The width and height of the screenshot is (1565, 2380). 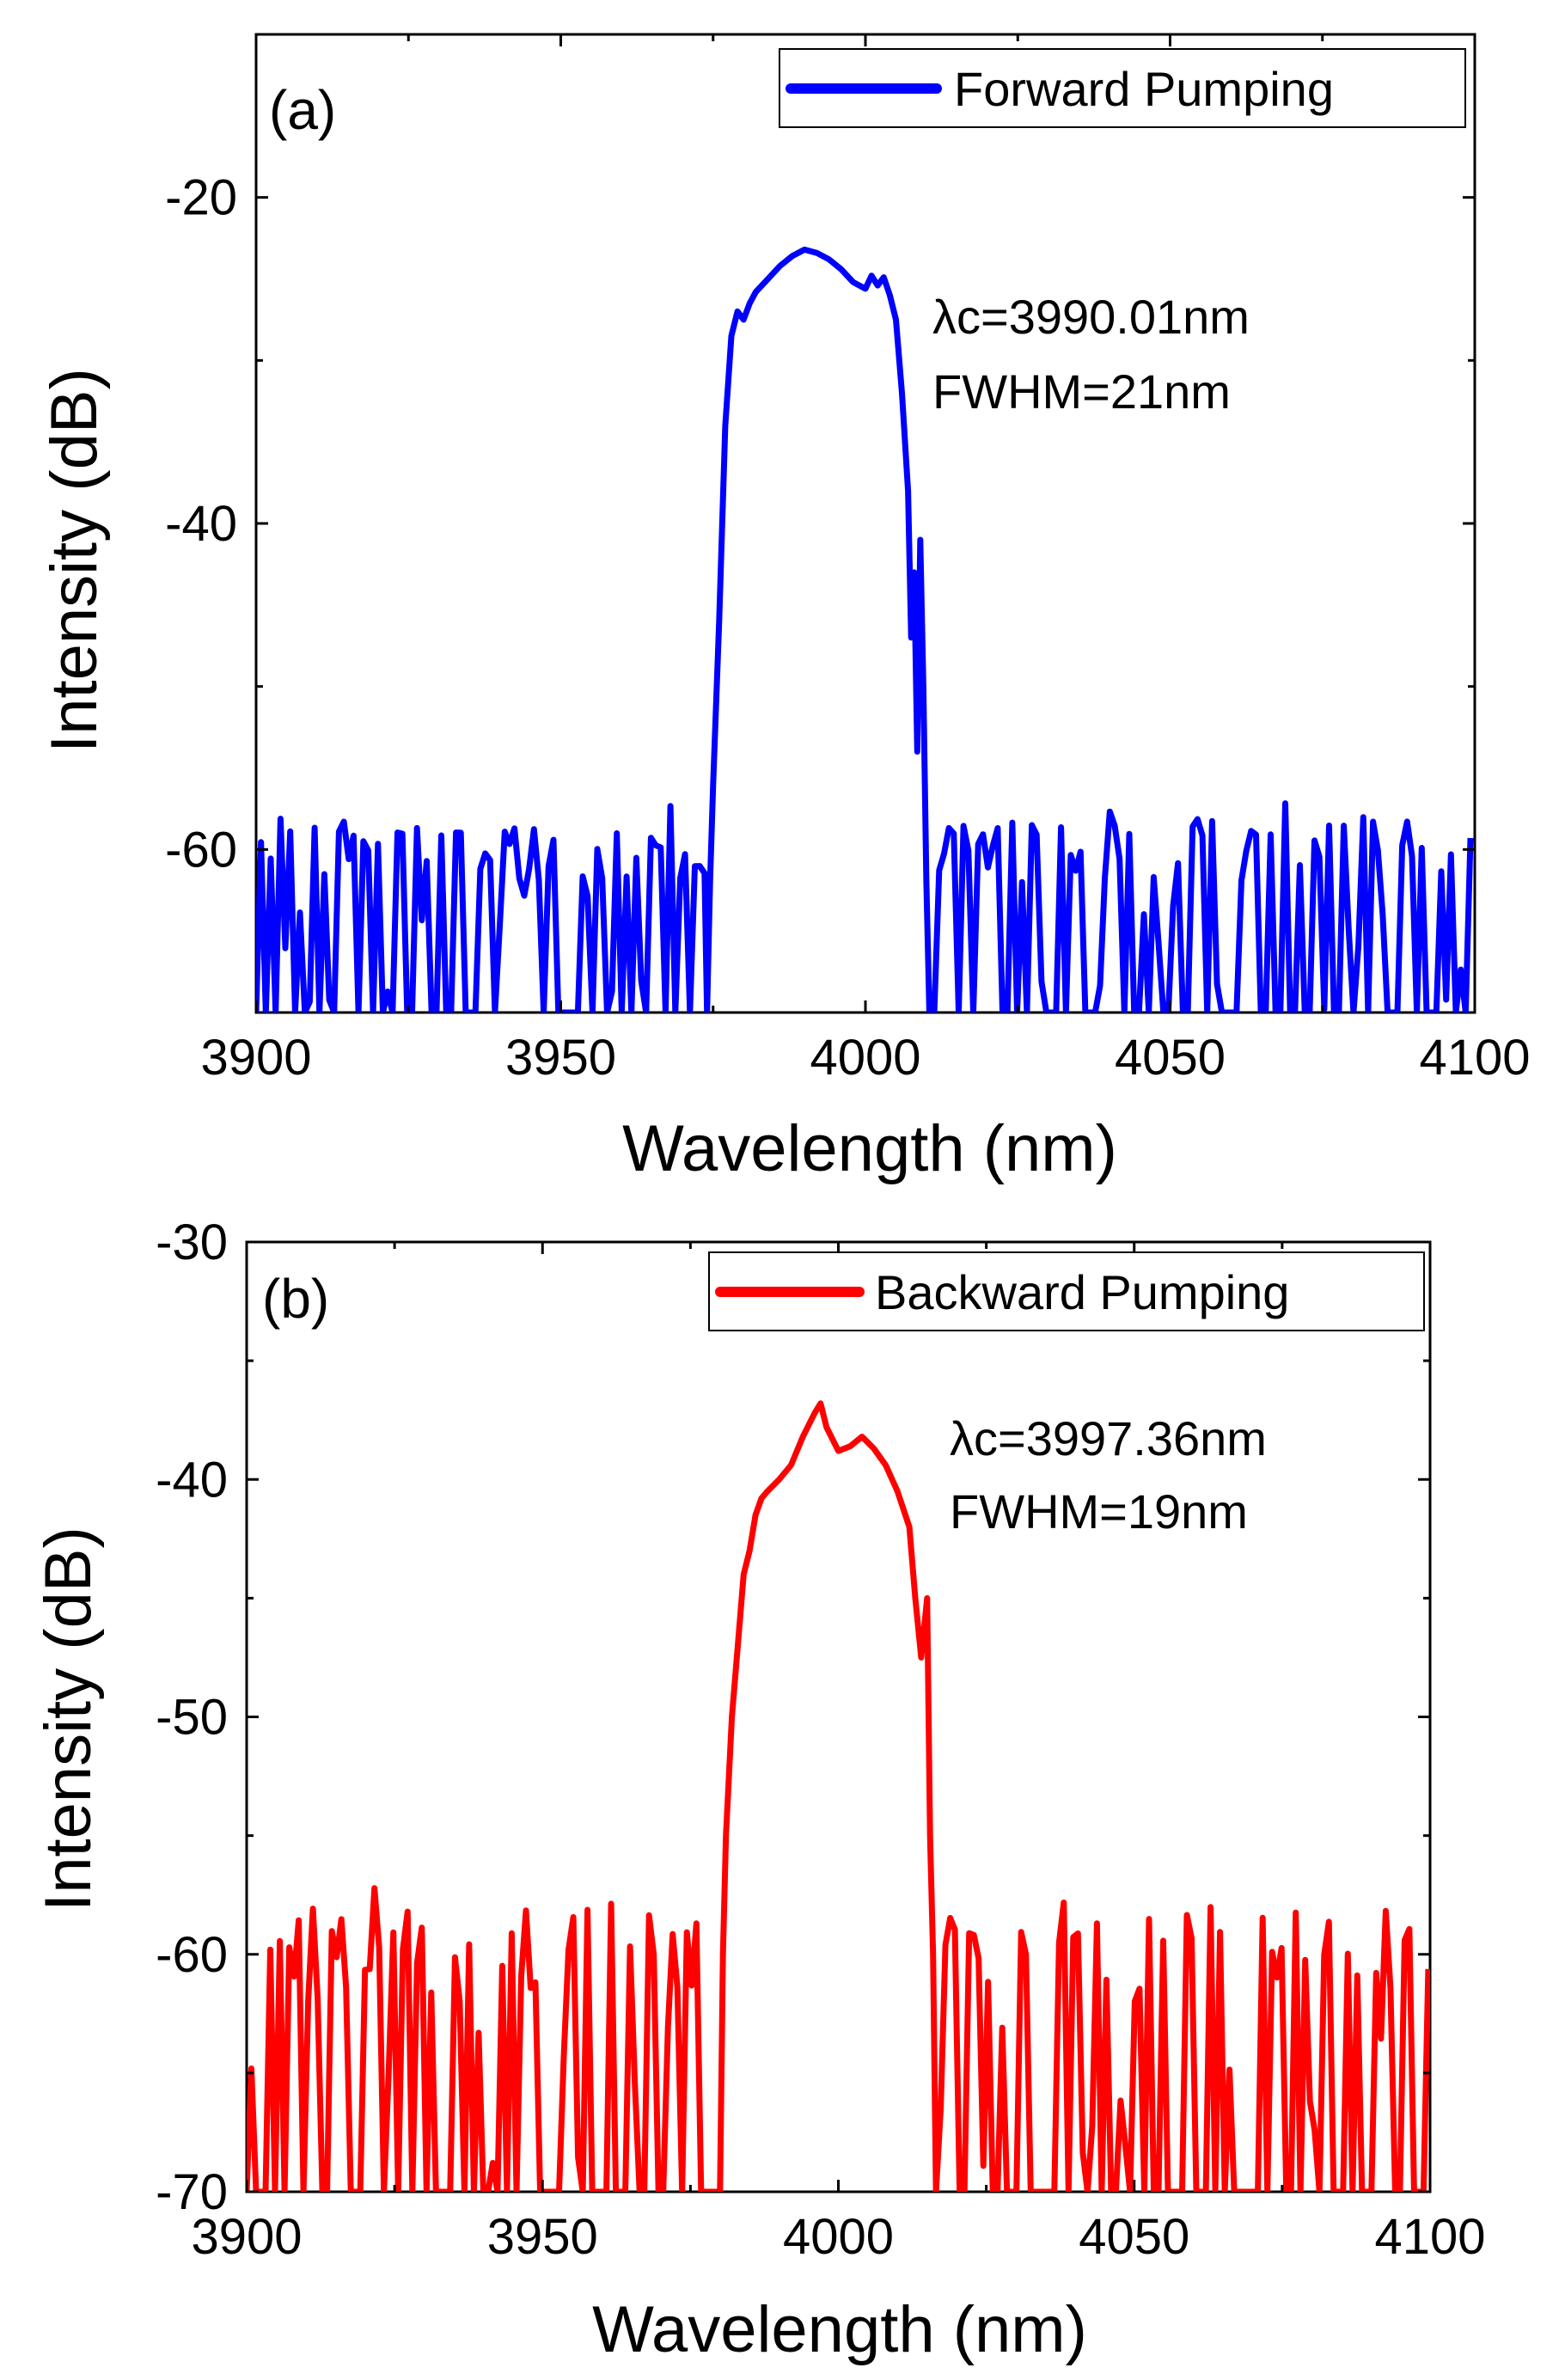 What do you see at coordinates (1474, 1058) in the screenshot?
I see `x-tick-label-a: 4100` at bounding box center [1474, 1058].